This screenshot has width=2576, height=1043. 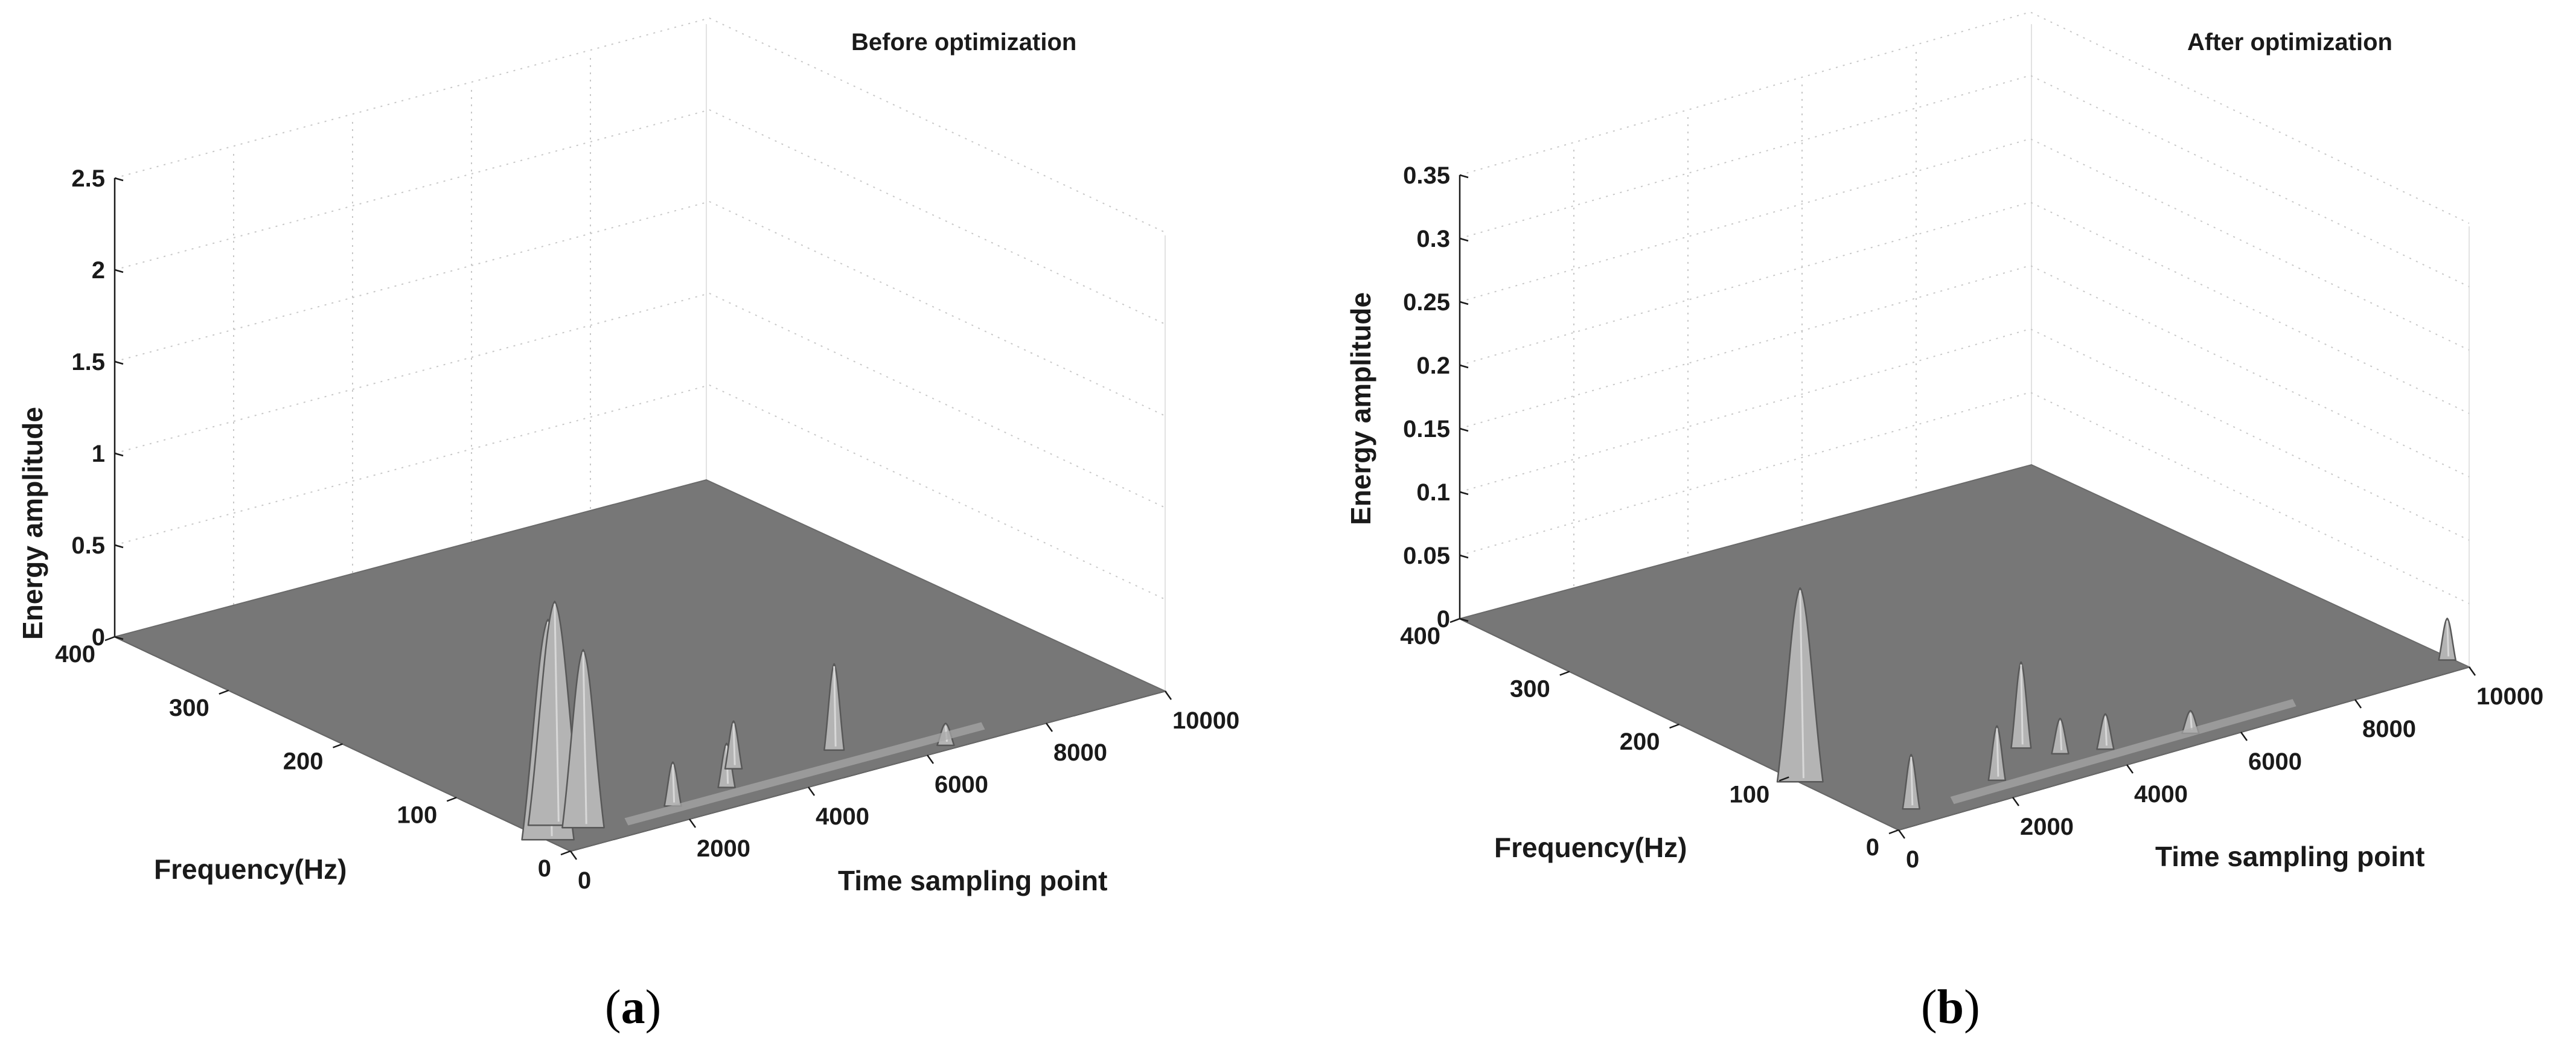 I want to click on y-tick-label: 100, so click(x=417, y=815).